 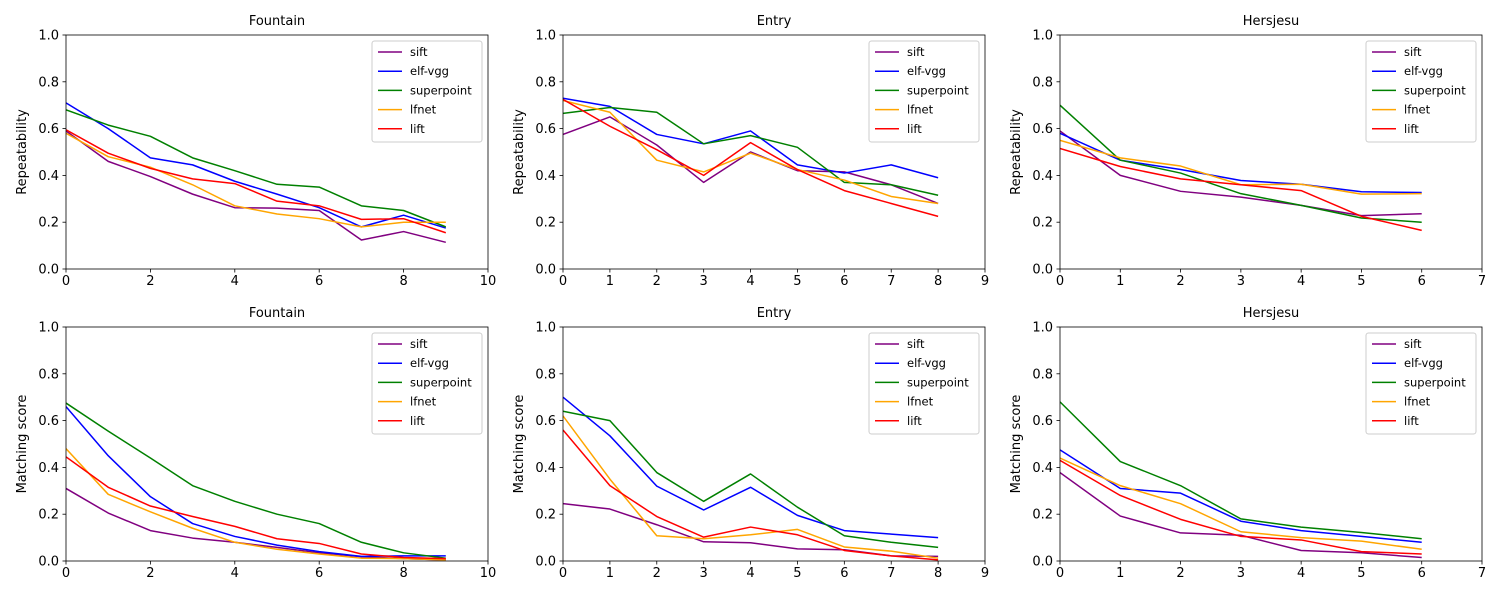 What do you see at coordinates (774, 21) in the screenshot?
I see `chart-title: Entry` at bounding box center [774, 21].